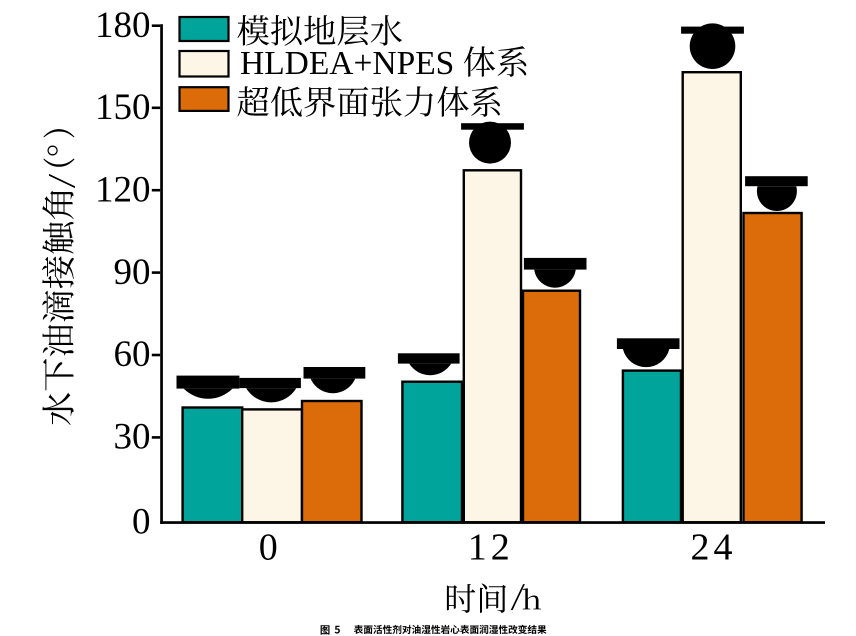 Image resolution: width=856 pixels, height=636 pixels. Describe the element at coordinates (347, 63) in the screenshot. I see `svg-text: HLDEA+NPES` at that location.